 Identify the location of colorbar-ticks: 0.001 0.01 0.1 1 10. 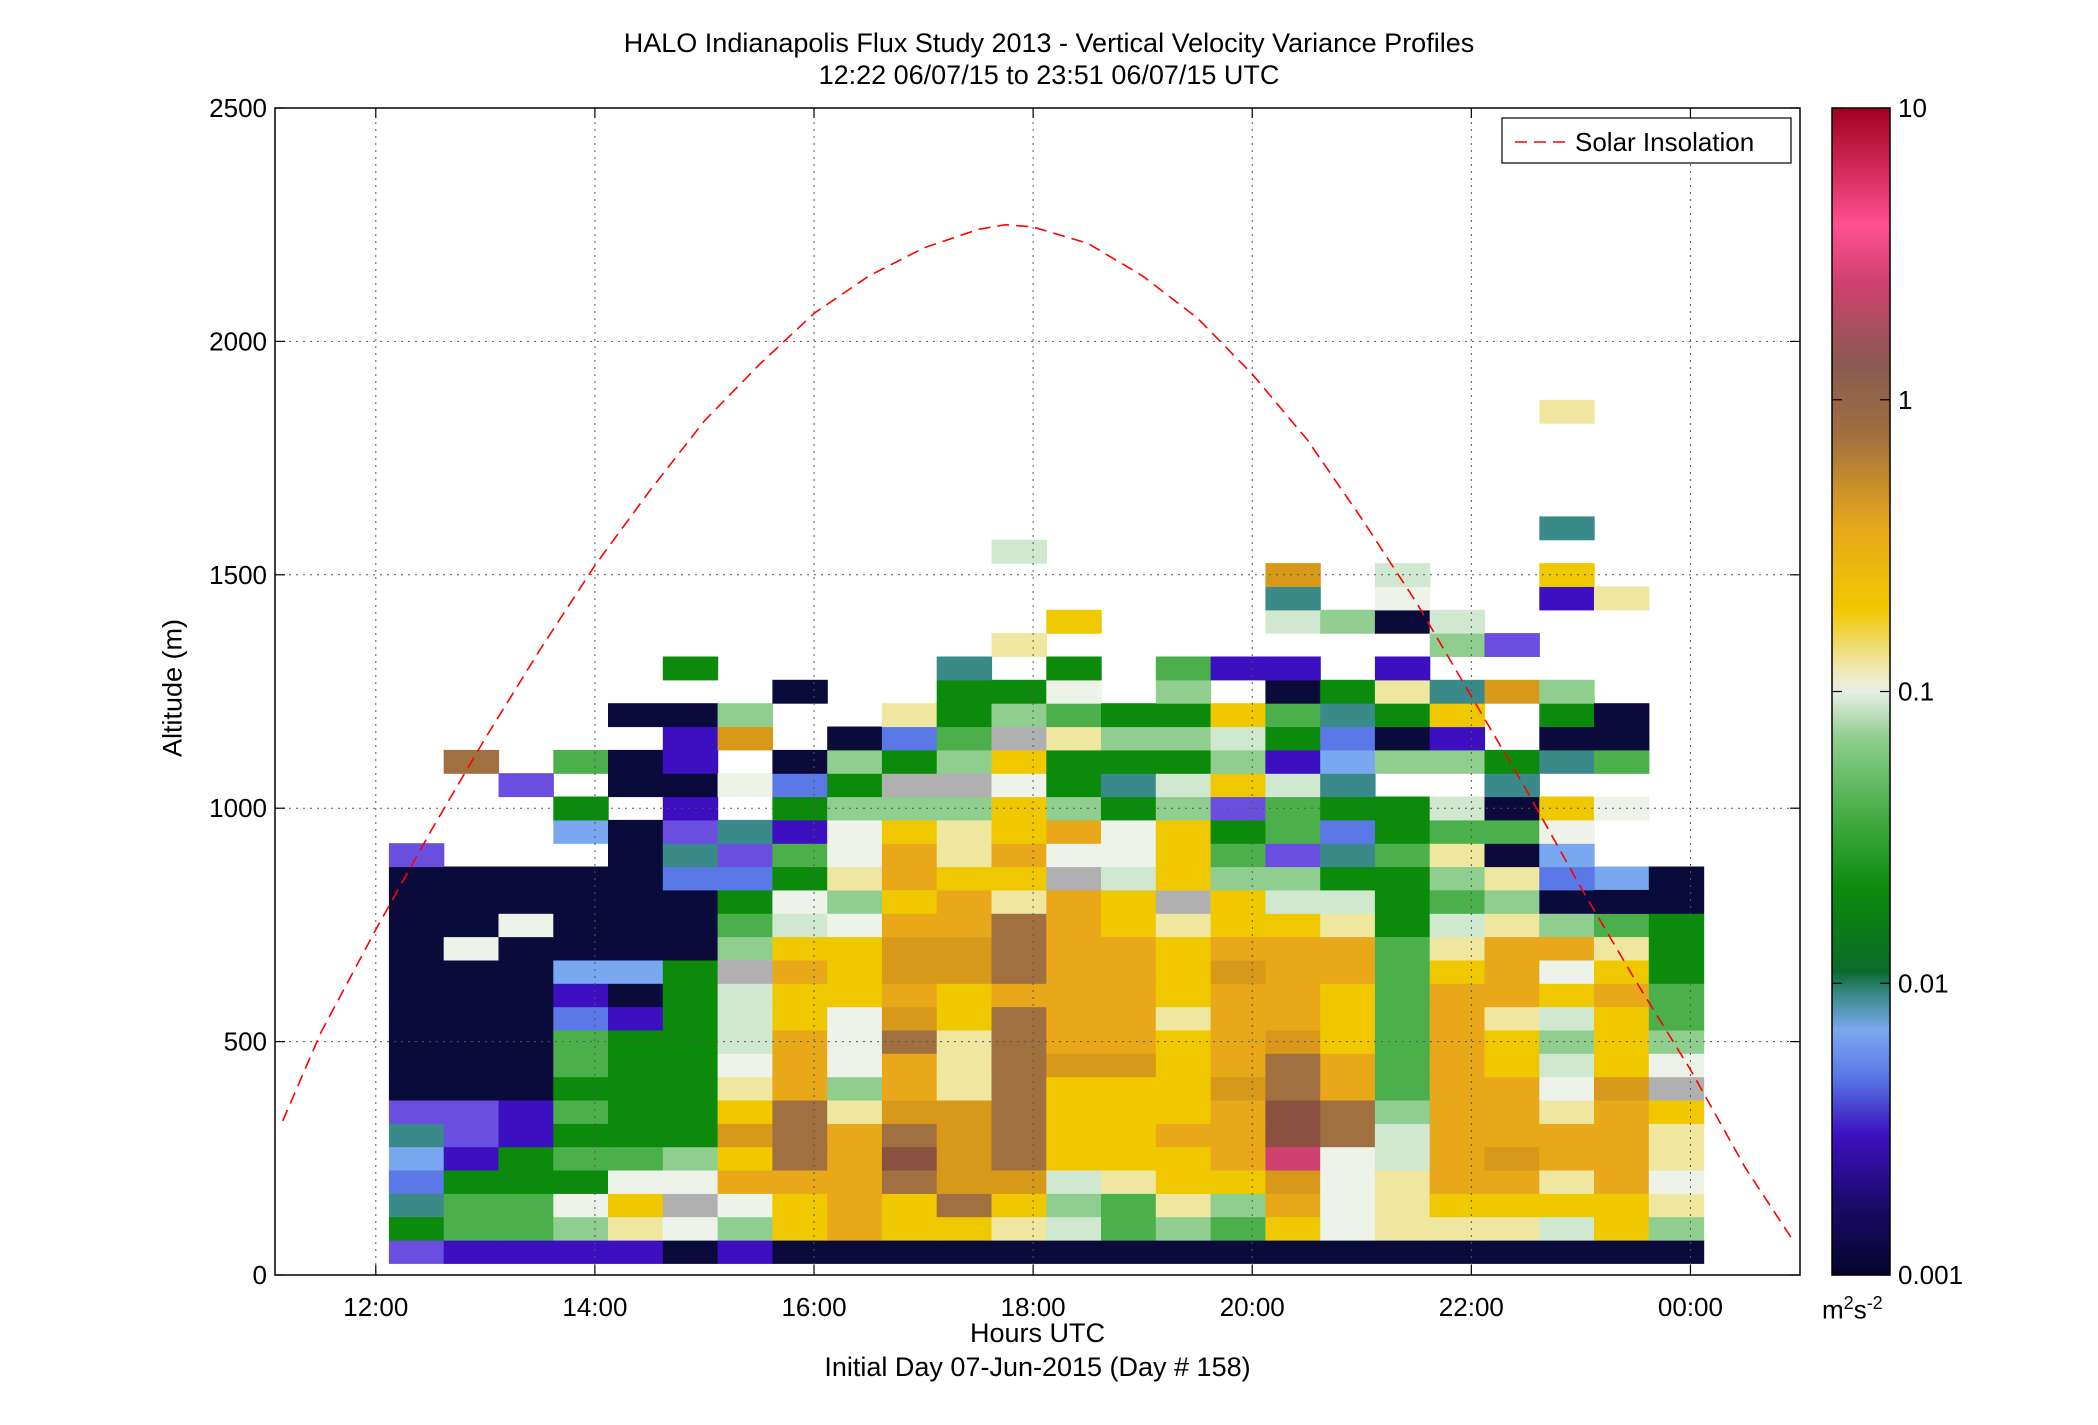
(1897, 691).